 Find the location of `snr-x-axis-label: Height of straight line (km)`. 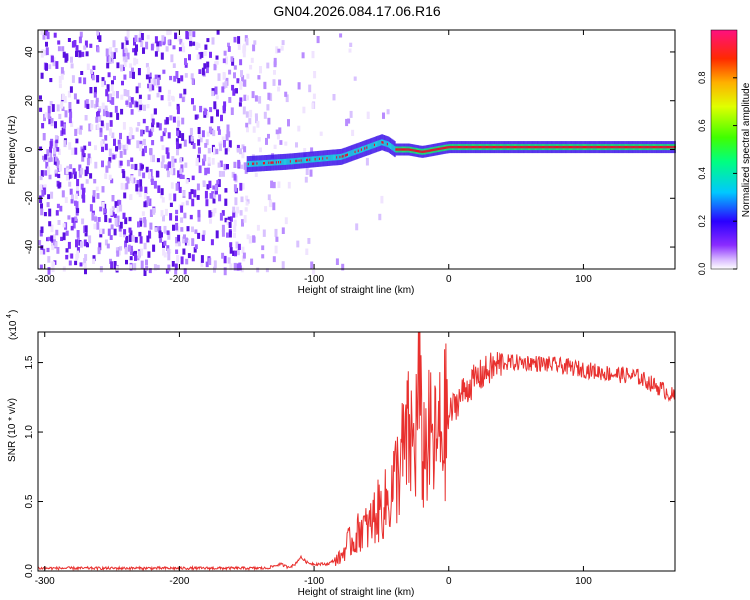

snr-x-axis-label: Height of straight line (km) is located at coordinates (356, 592).